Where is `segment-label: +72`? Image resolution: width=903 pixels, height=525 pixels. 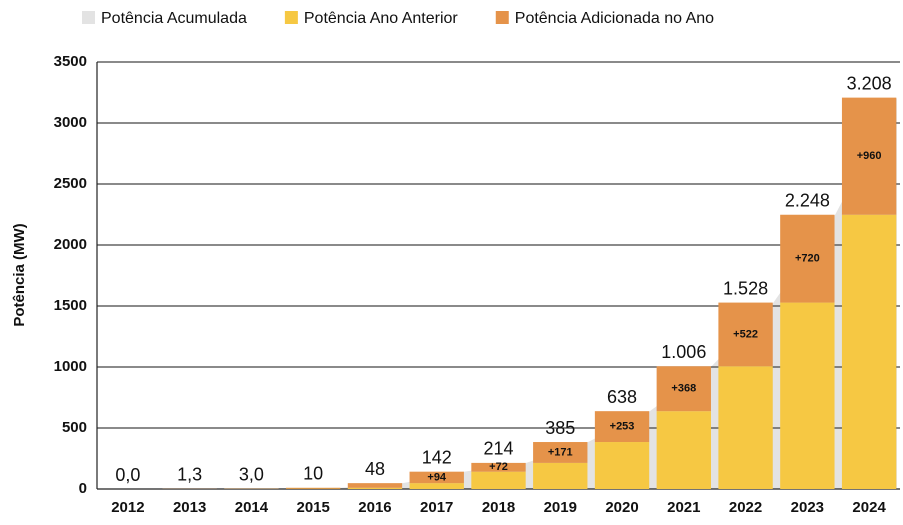 segment-label: +72 is located at coordinates (498, 467).